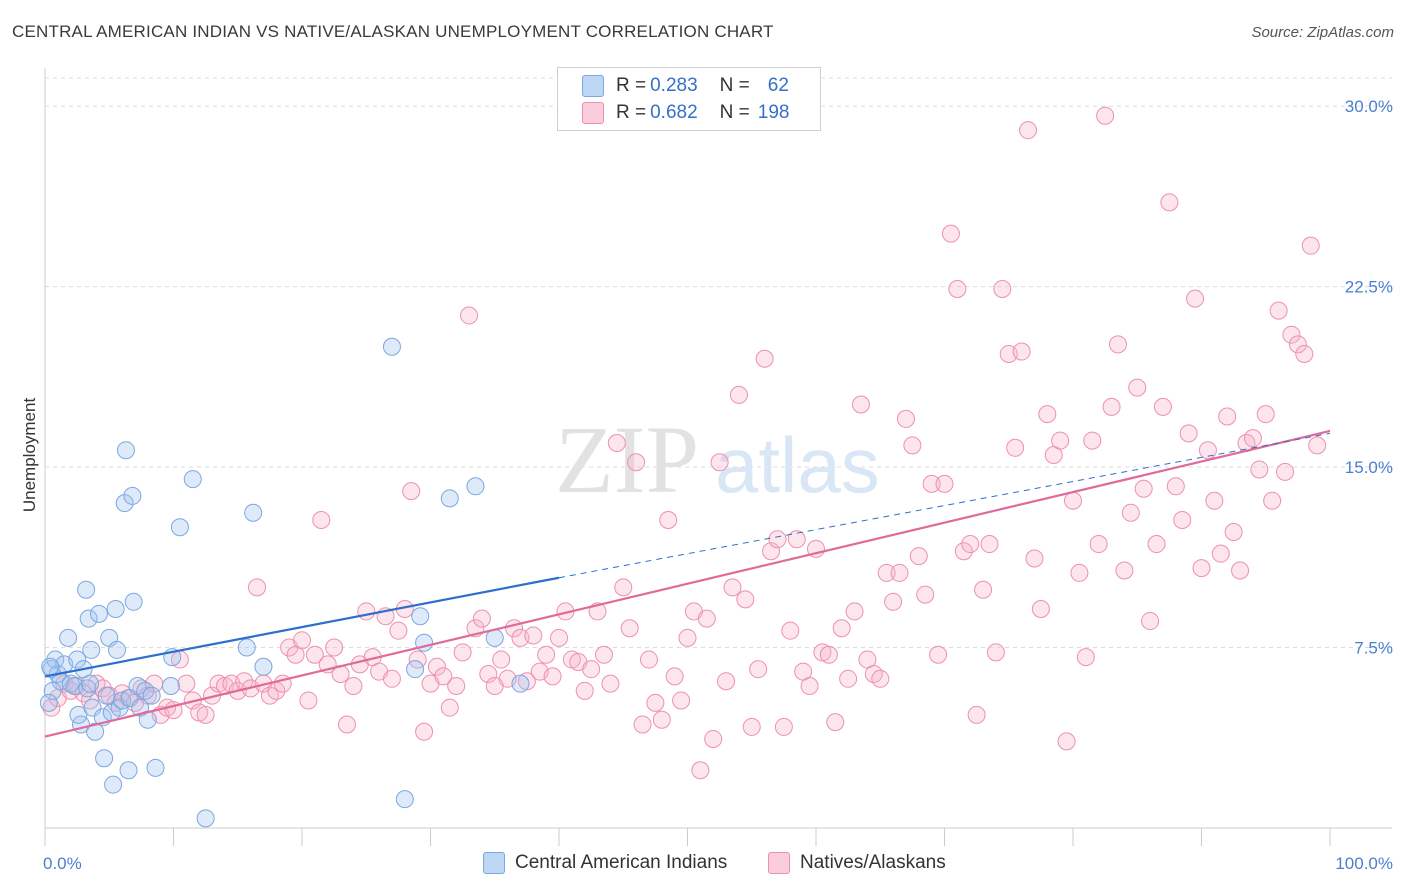 The image size is (1406, 892). What do you see at coordinates (62, 863) in the screenshot?
I see `x-tick-label: 0.0%` at bounding box center [62, 863].